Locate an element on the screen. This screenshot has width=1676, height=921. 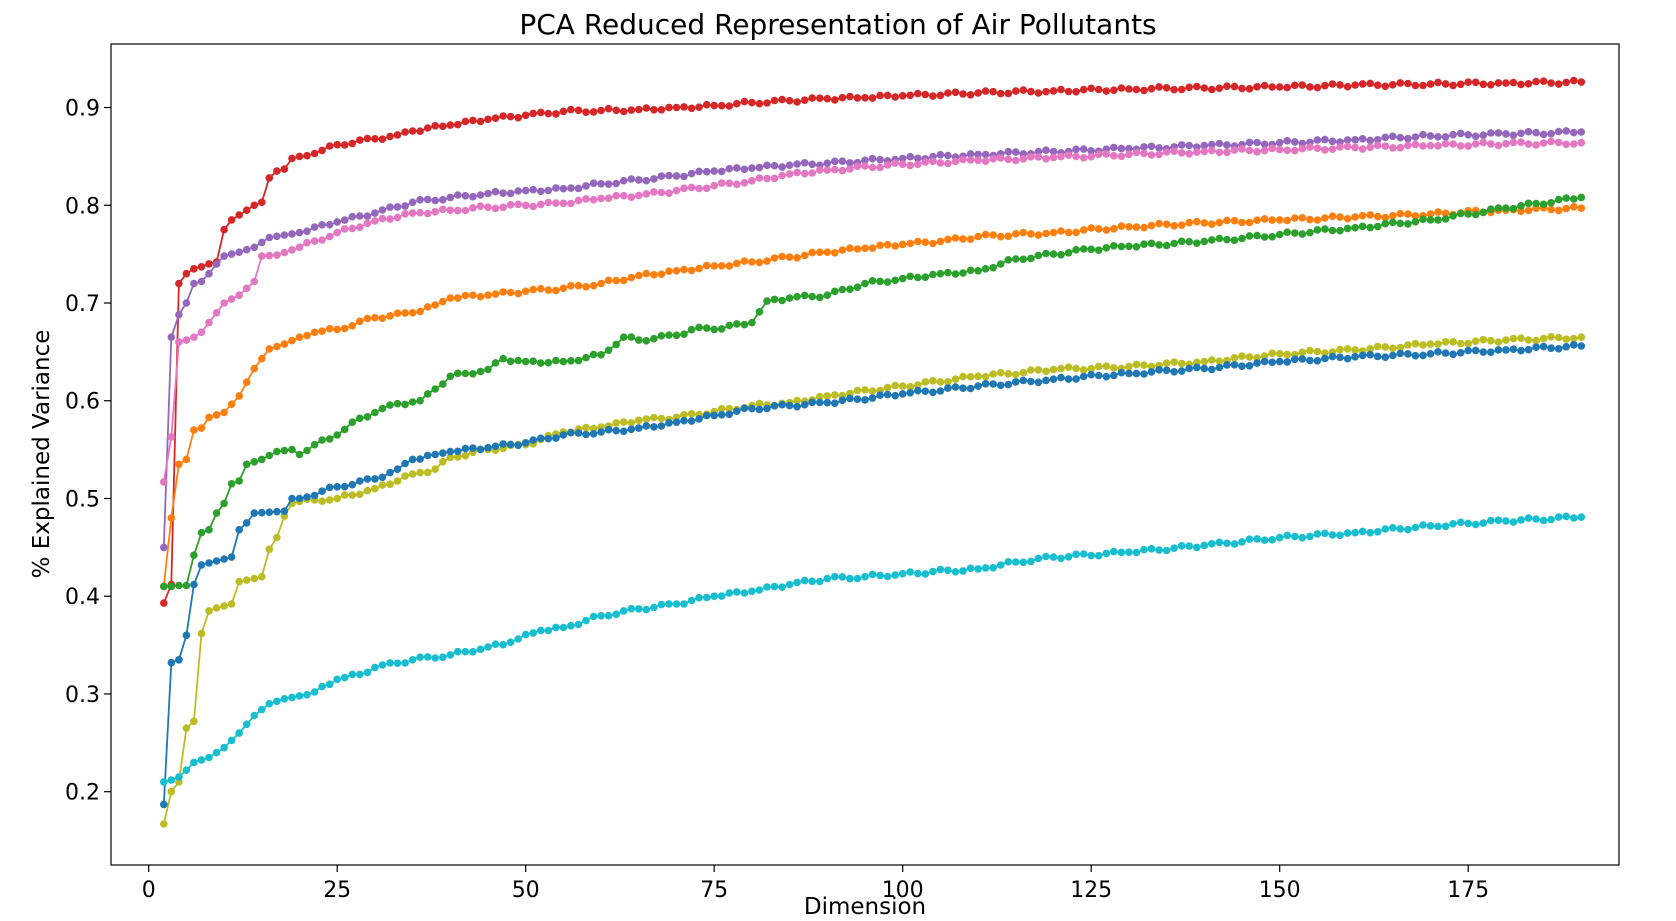
x-tick-label: 100 is located at coordinates (903, 890).